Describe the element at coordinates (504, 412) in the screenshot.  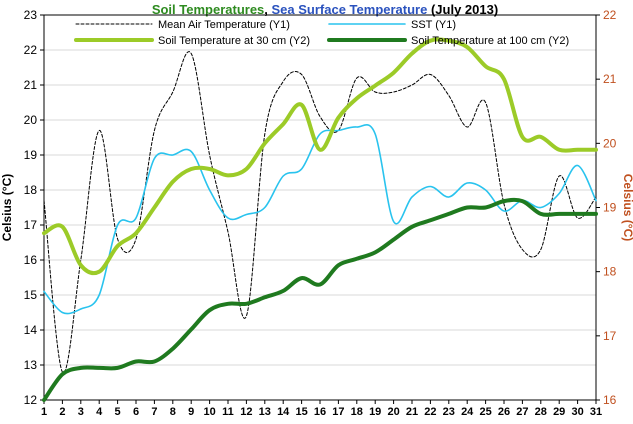
I see `x-tick-label: 26` at that location.